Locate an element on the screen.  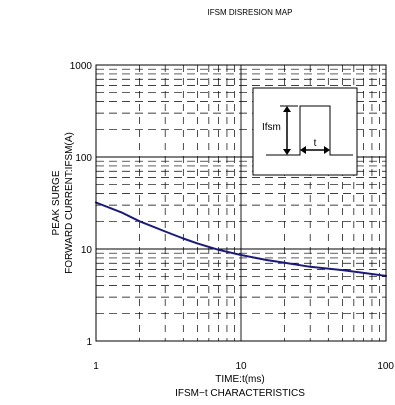
inset-ifsm-label: Ifsm is located at coordinates (271, 127).